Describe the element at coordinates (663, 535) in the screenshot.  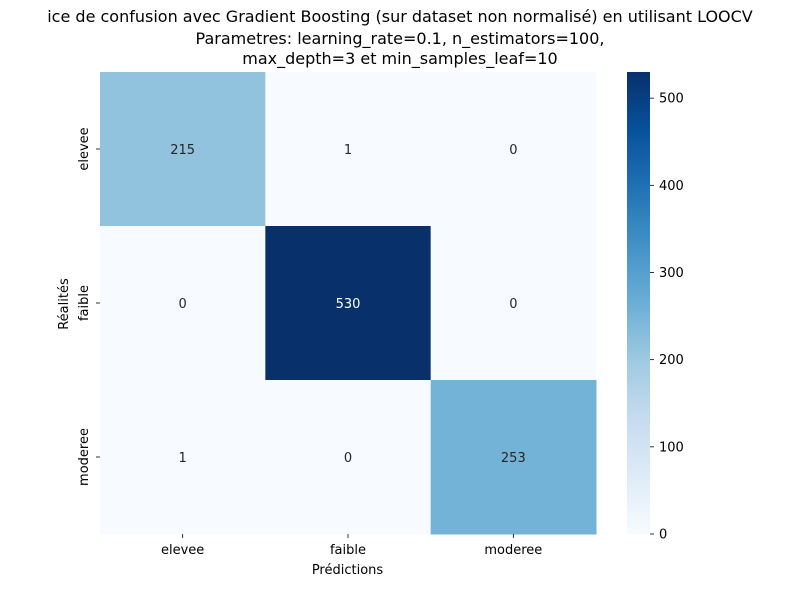
I see `colorbar-tick-label: 0` at that location.